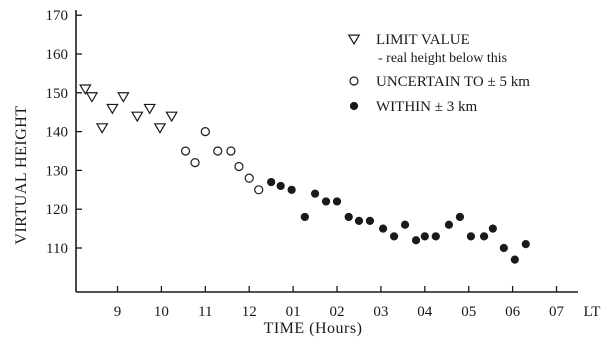 This screenshot has width=608, height=345. I want to click on x-tick-label: 01, so click(293, 312).